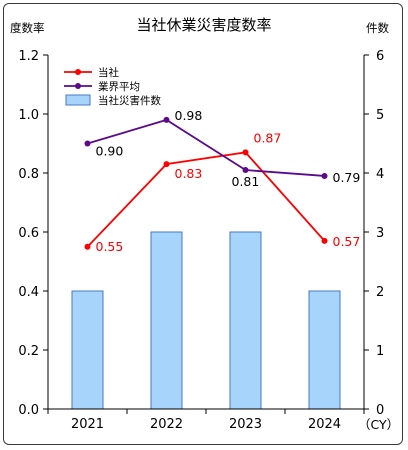  Describe the element at coordinates (206, 147) in the screenshot. I see `series-line-業界平均` at that location.